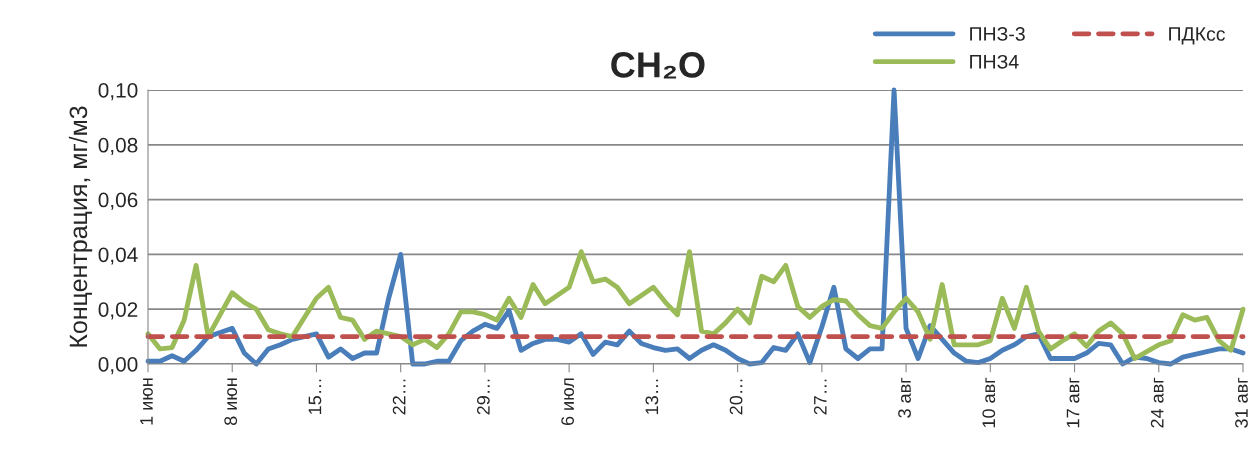 The height and width of the screenshot is (453, 1253). What do you see at coordinates (118, 201) in the screenshot?
I see `y-tick-label: 0,06` at bounding box center [118, 201].